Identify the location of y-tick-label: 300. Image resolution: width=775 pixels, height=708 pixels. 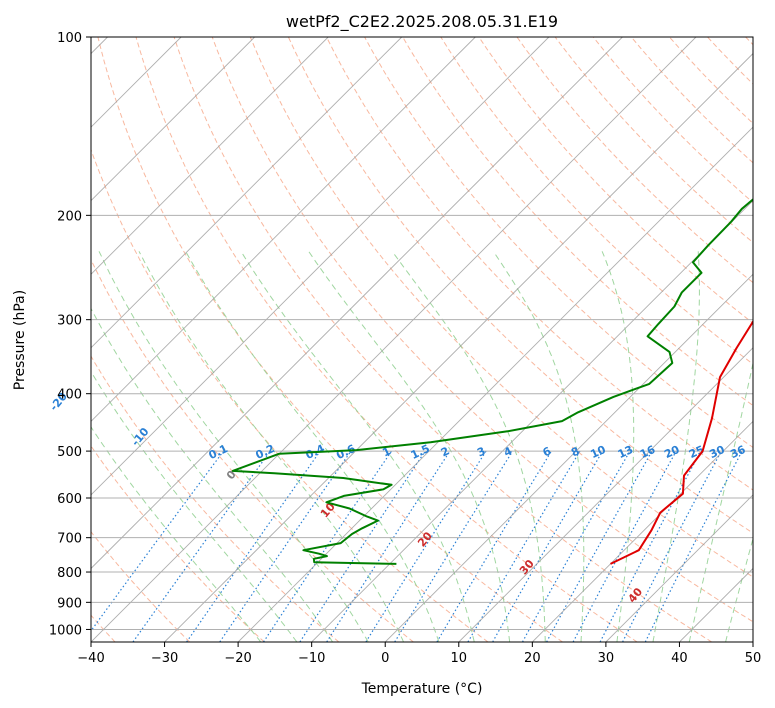
(69, 321).